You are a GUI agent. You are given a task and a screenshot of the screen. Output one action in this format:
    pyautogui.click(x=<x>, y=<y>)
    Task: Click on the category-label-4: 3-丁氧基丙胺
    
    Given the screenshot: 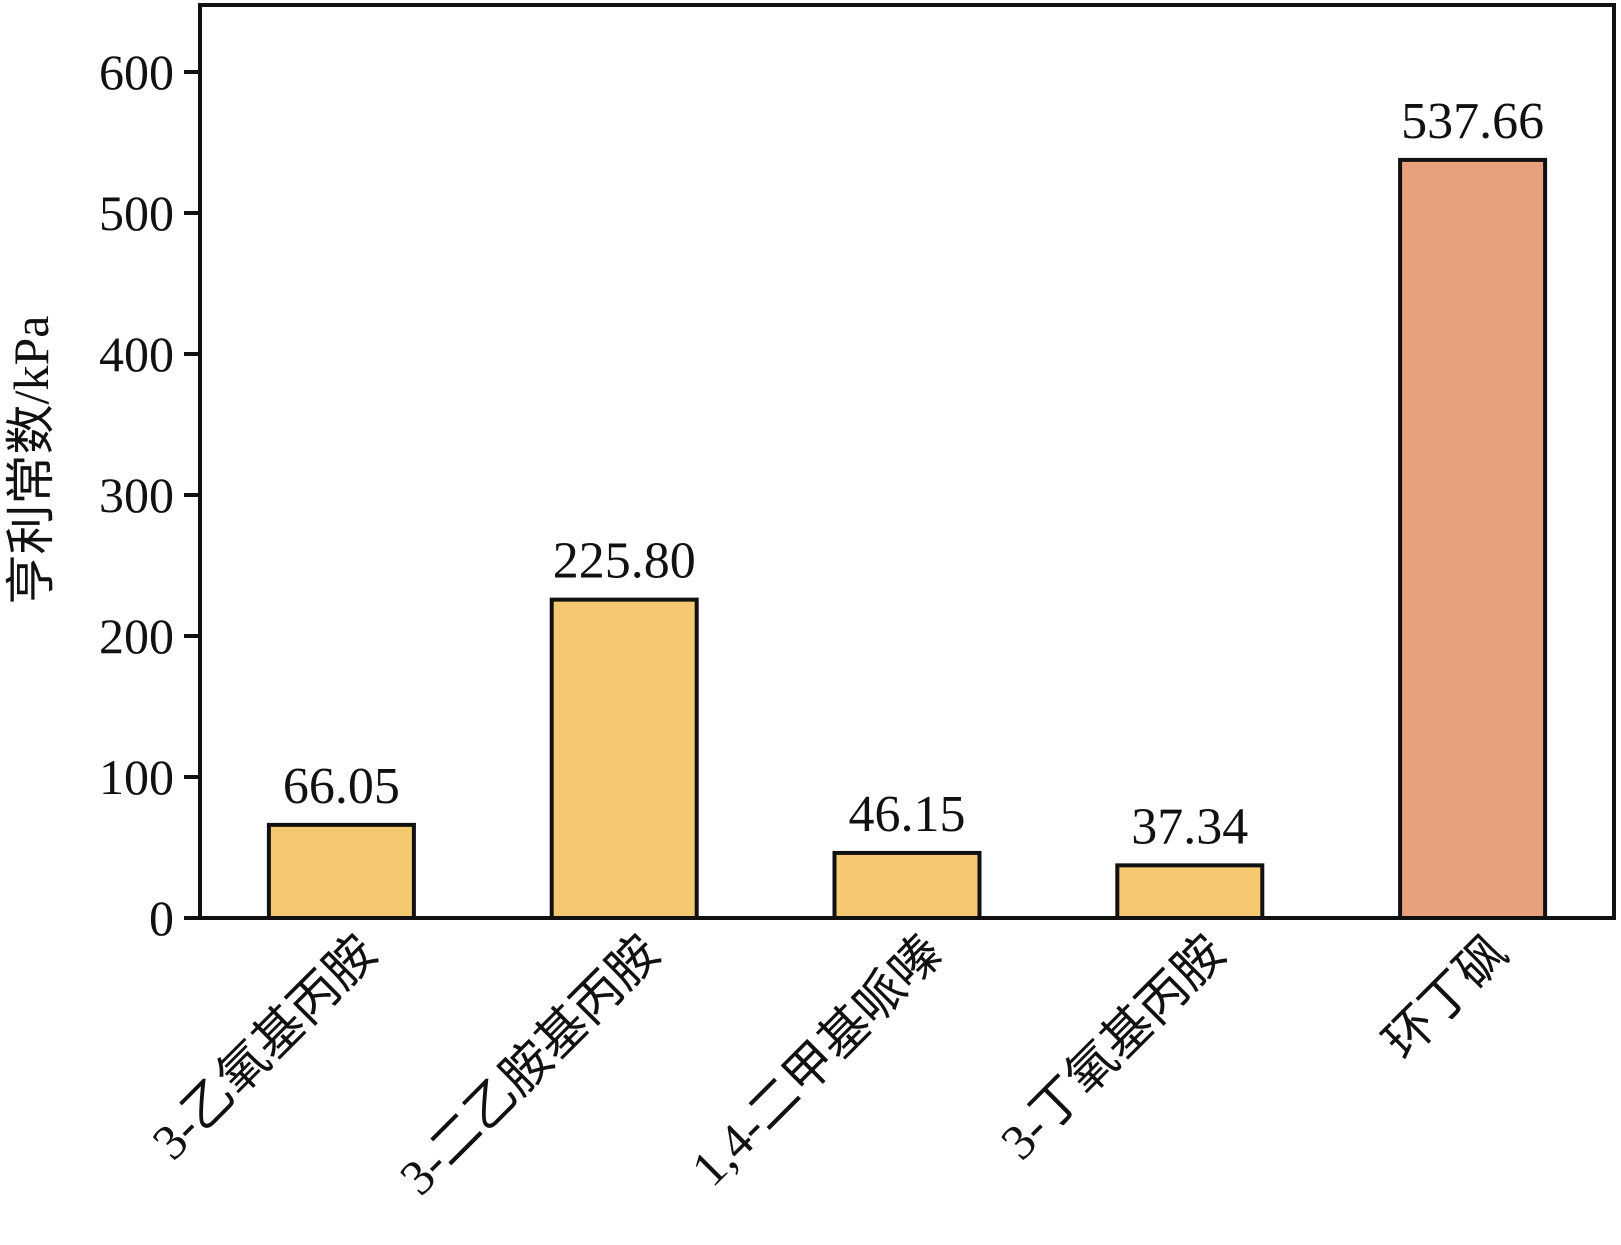 What is the action you would take?
    pyautogui.click(x=1113, y=1047)
    